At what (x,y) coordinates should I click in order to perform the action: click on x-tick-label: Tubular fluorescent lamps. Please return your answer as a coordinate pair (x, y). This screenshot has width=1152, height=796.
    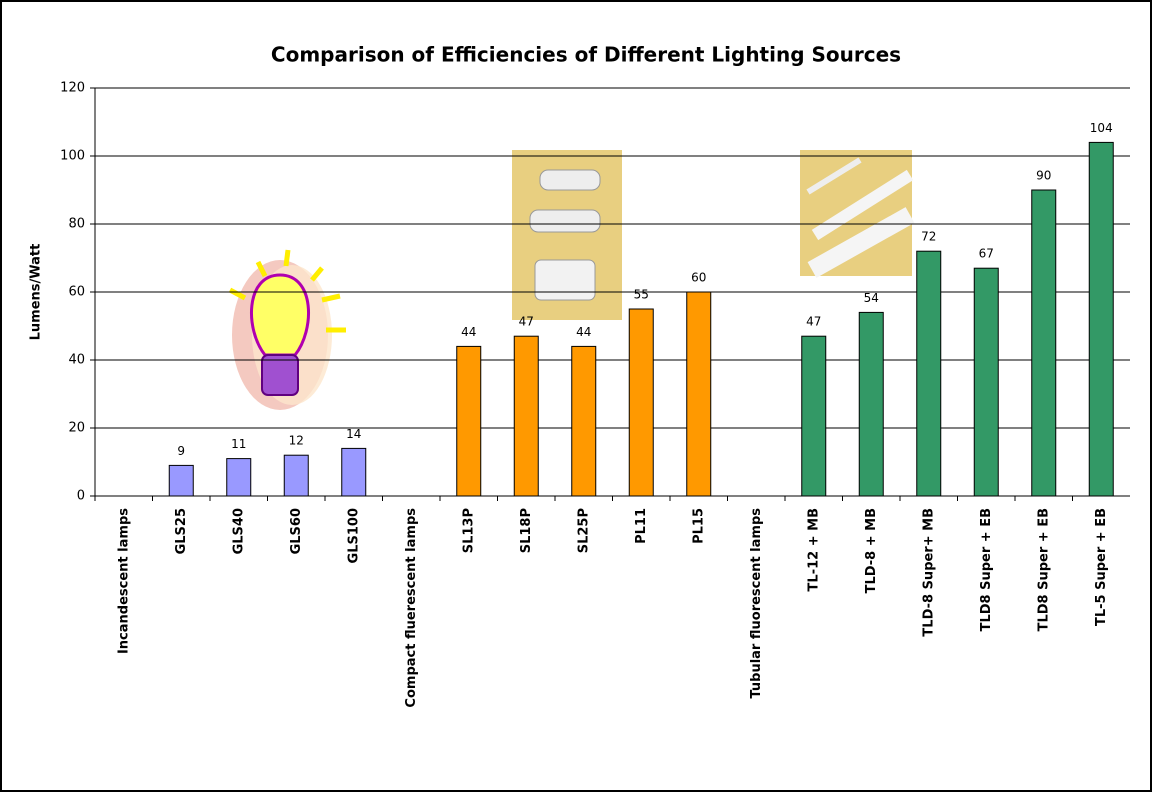
    Looking at the image, I should click on (756, 603).